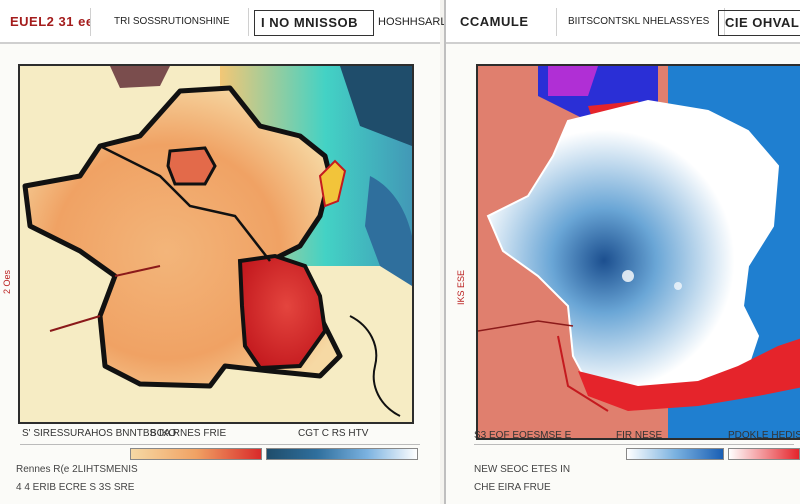 The height and width of the screenshot is (504, 800). What do you see at coordinates (376, 106) in the screenshot?
I see `left-dark-corner` at bounding box center [376, 106].